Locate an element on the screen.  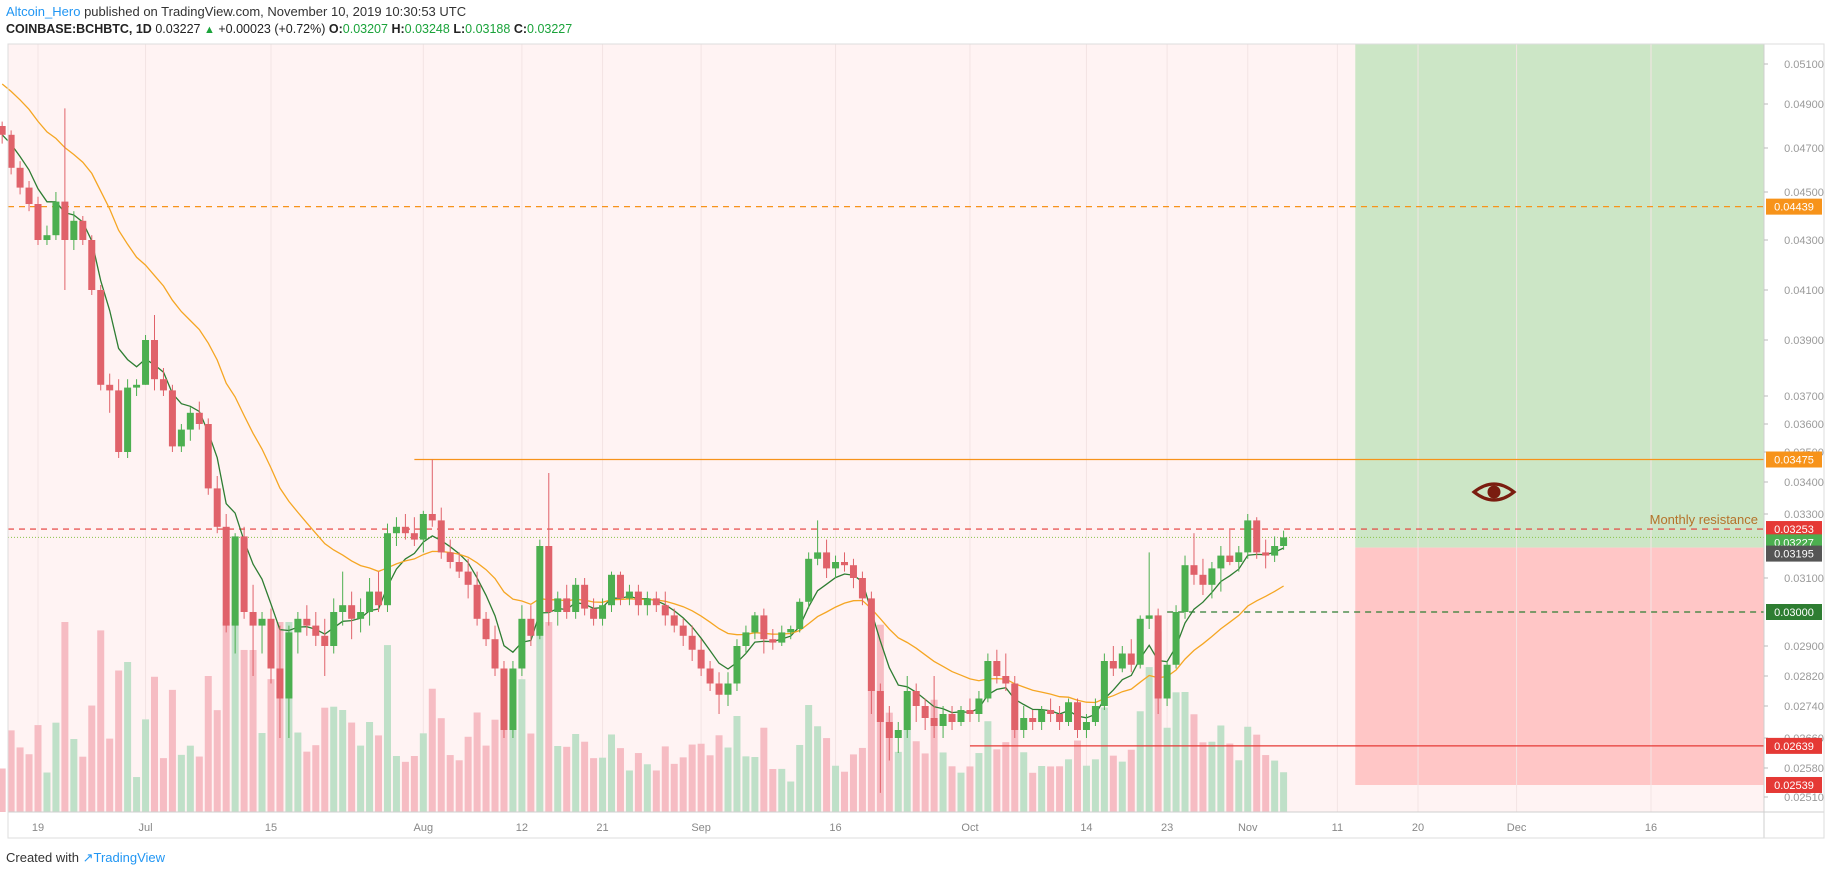
x-tick-label: Dec is located at coordinates (1517, 828).